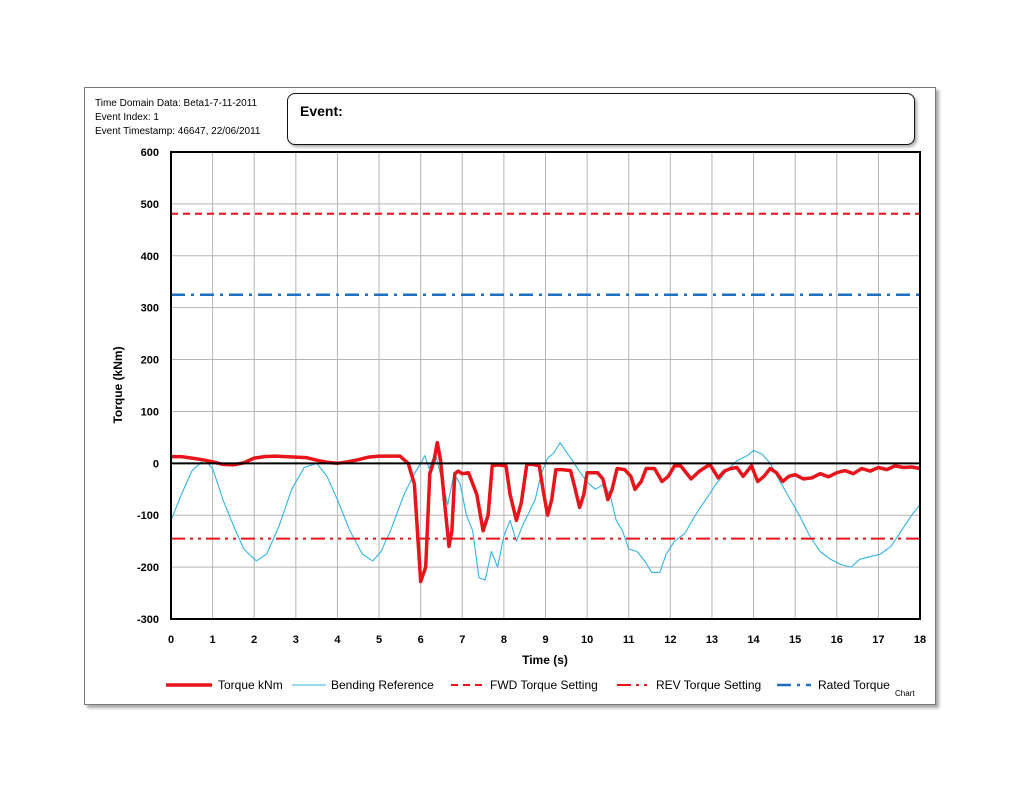 Image resolution: width=1024 pixels, height=791 pixels. Describe the element at coordinates (254, 640) in the screenshot. I see `x-tick-label: 2` at that location.